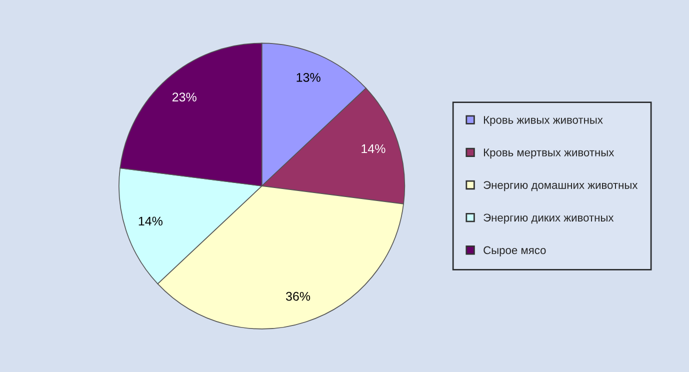  Describe the element at coordinates (184, 97) in the screenshot. I see `data-label: 23%` at that location.